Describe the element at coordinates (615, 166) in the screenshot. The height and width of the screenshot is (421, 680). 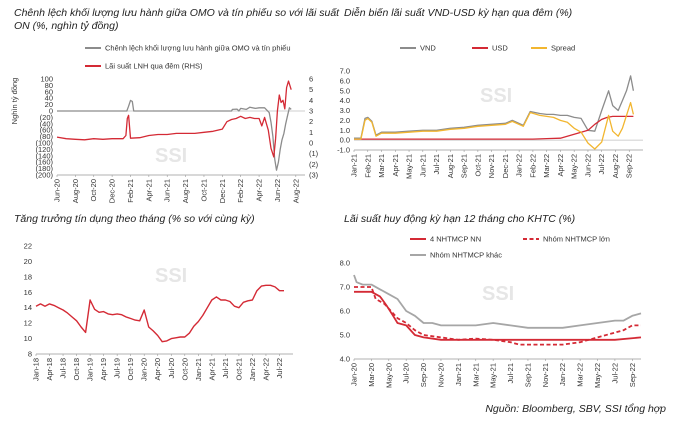
I see `x-tick-label: Aug-22` at that location.